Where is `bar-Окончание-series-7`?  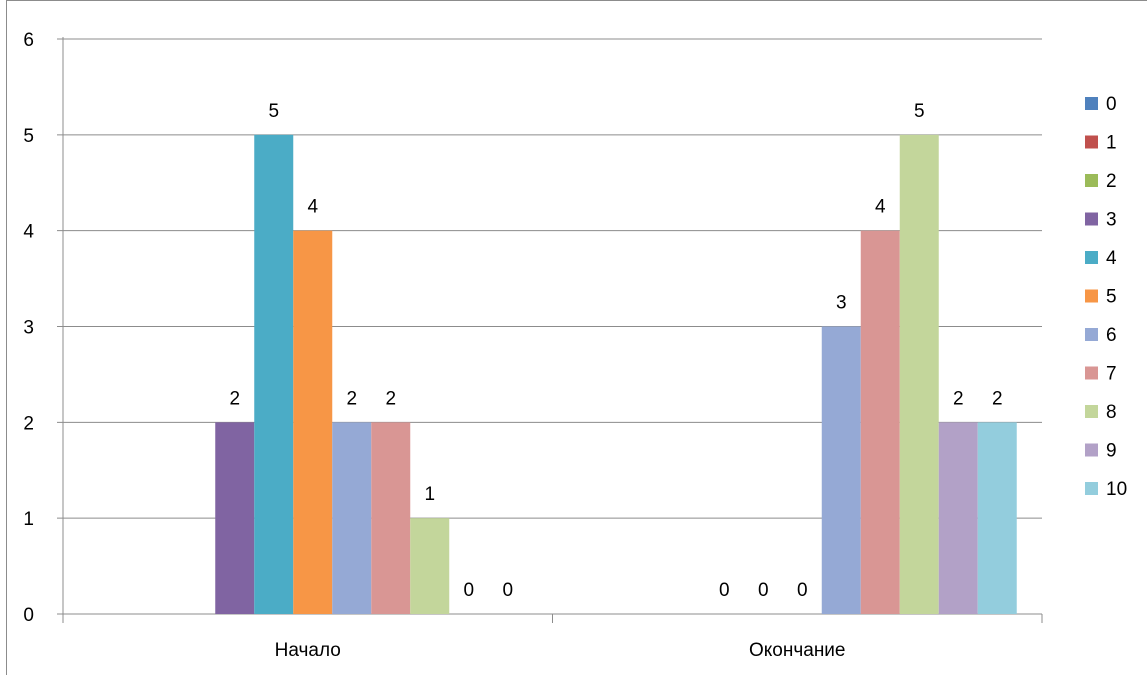 bar-Окончание-series-7 is located at coordinates (880, 422).